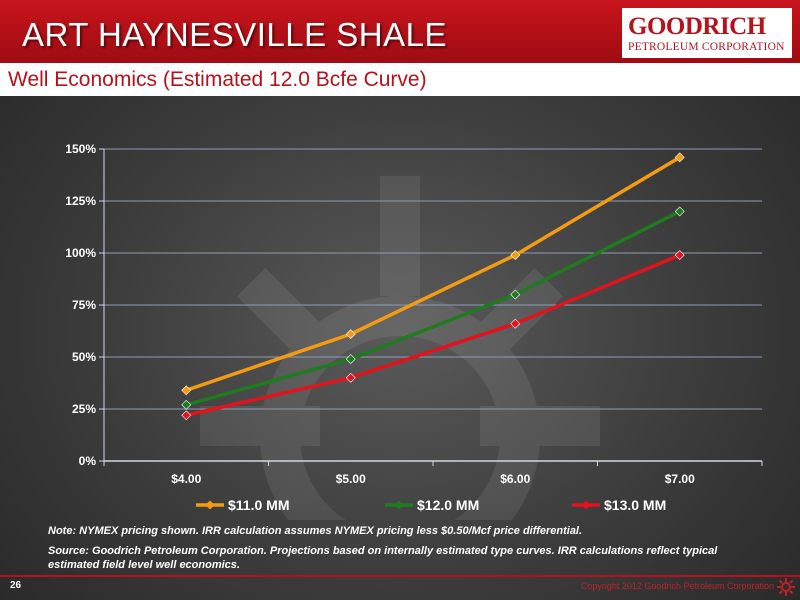  Describe the element at coordinates (80, 149) in the screenshot. I see `y-tick-label: 150%` at that location.